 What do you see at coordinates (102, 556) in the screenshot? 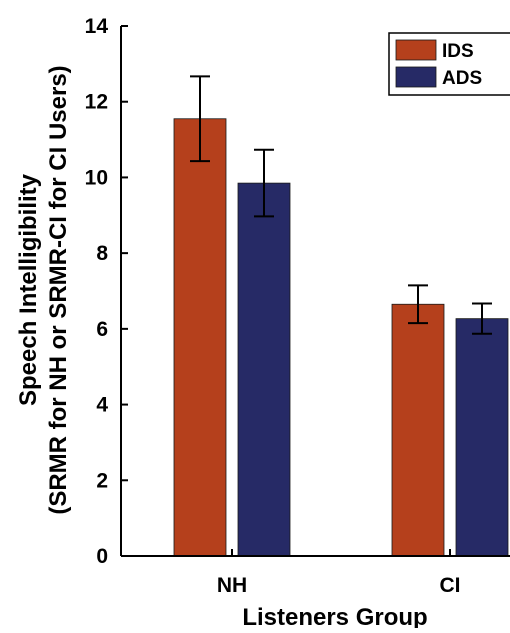
I see `y-tick-label-0: 0` at bounding box center [102, 556].